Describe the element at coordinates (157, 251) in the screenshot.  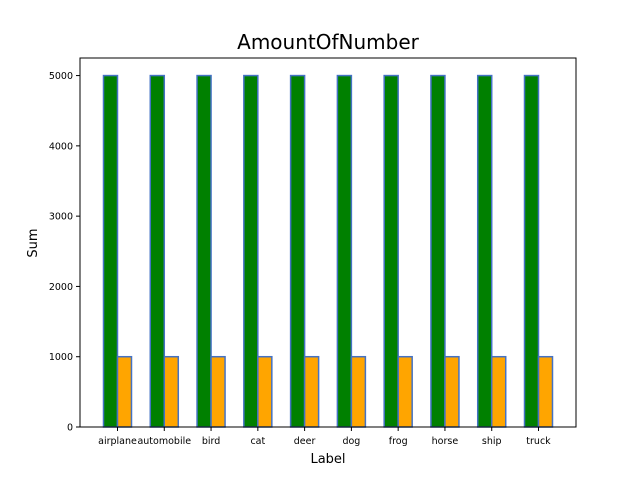
I see `bar-series-1-automobile` at that location.